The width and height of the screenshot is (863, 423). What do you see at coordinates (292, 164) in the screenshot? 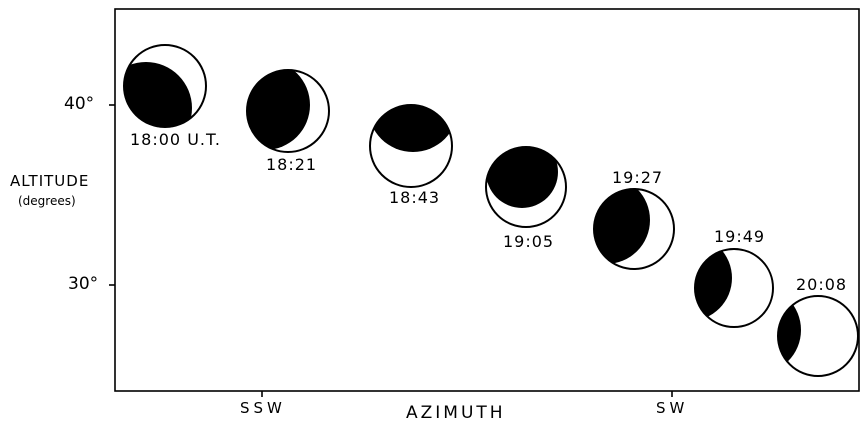
I see `time-label-2: 18:21` at bounding box center [292, 164].